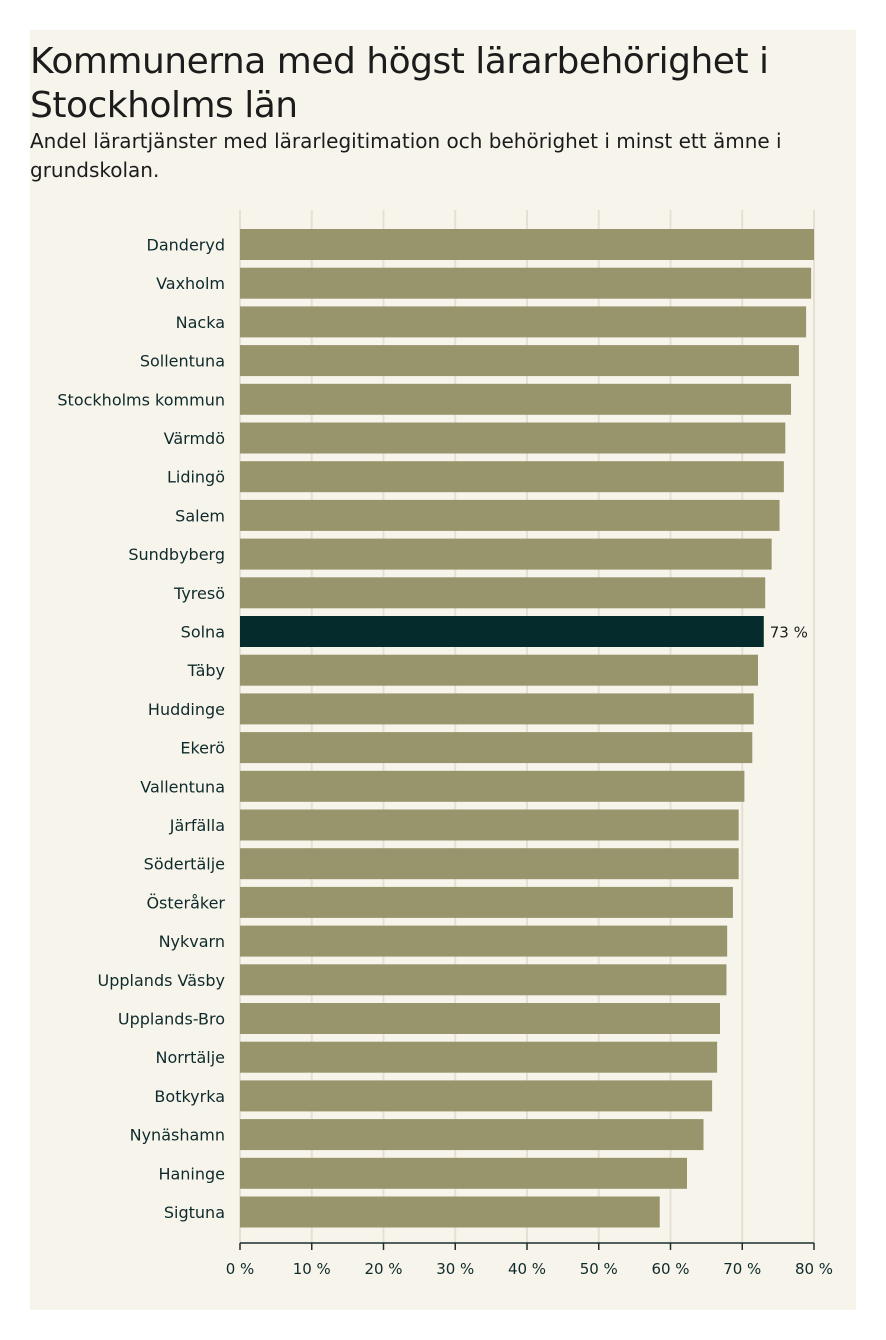 The height and width of the screenshot is (1340, 886). What do you see at coordinates (197, 825) in the screenshot?
I see `category-label: Järfälla` at bounding box center [197, 825].